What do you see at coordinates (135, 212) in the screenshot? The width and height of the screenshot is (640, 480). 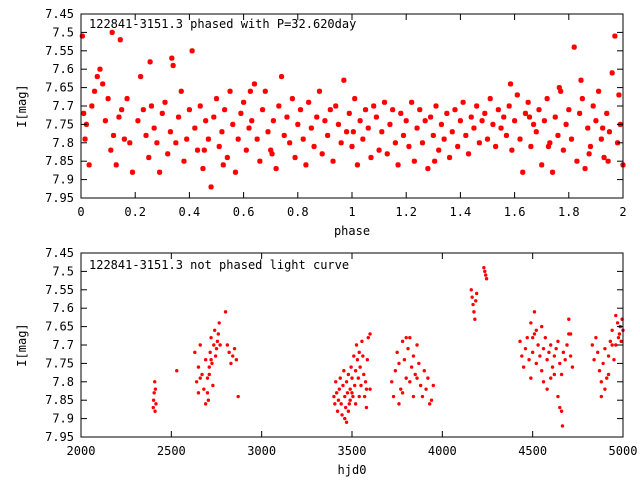 I see `phased-x-tick-label: 0.2` at bounding box center [135, 212].